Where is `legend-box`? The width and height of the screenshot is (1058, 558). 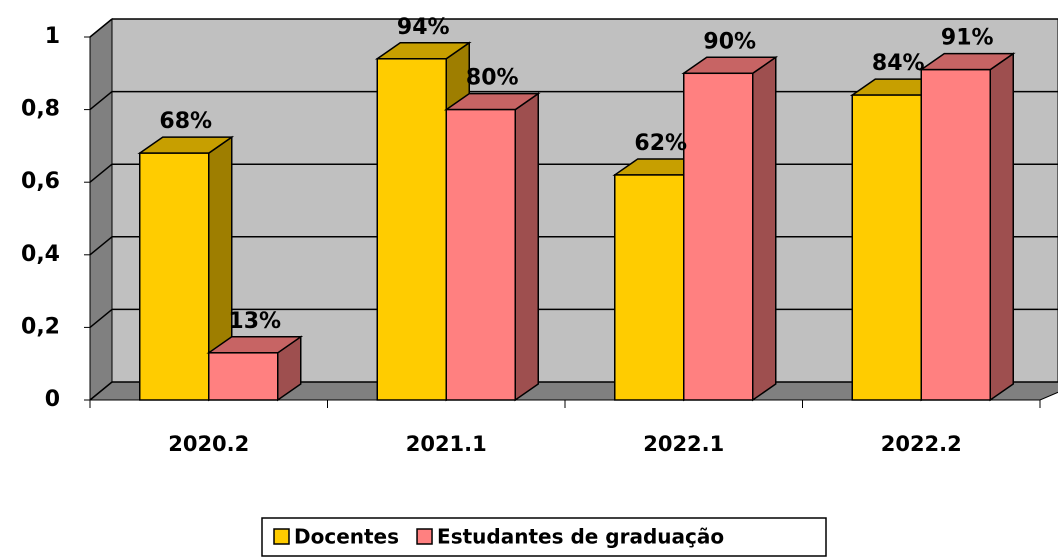 legend-box is located at coordinates (544, 537).